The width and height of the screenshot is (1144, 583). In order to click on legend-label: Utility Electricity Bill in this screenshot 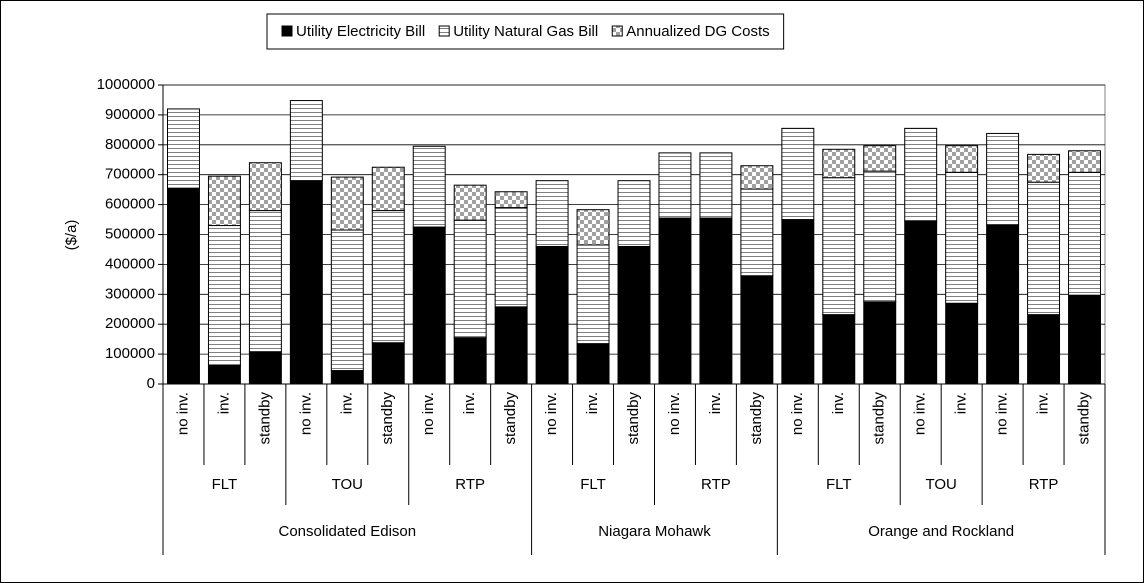, I will do `click(360, 31)`.